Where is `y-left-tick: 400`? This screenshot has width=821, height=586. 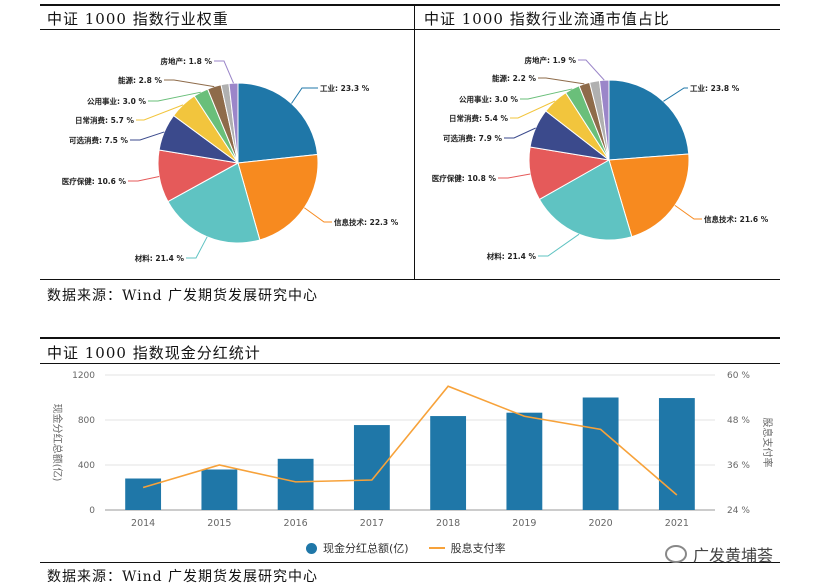 y-left-tick: 400 is located at coordinates (86, 466).